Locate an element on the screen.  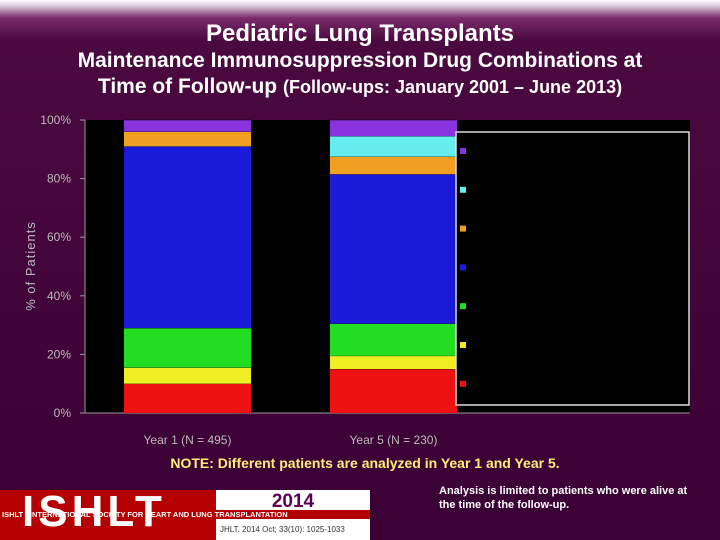
x-tick-label: Year 5 (N = 230) is located at coordinates (394, 440).